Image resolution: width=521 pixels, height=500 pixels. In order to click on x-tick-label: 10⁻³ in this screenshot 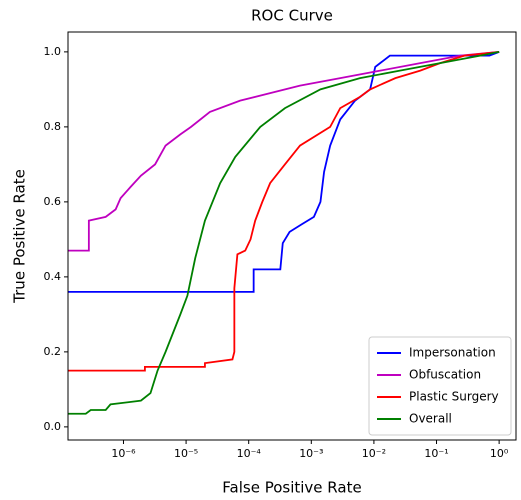, I will do `click(311, 453)`.